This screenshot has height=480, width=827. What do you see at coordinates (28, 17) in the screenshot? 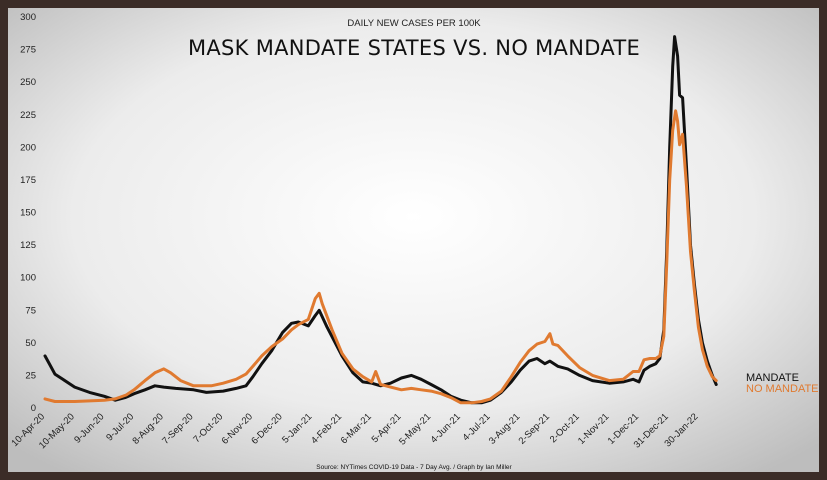
I see `y-tick-label: 300` at bounding box center [28, 17].